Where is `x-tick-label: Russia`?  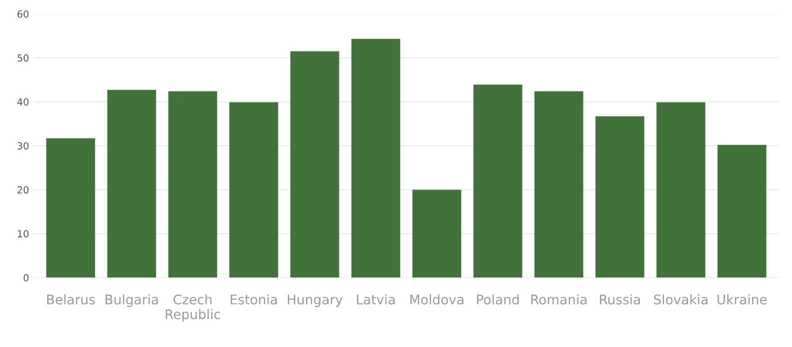
x-tick-label: Russia is located at coordinates (620, 299).